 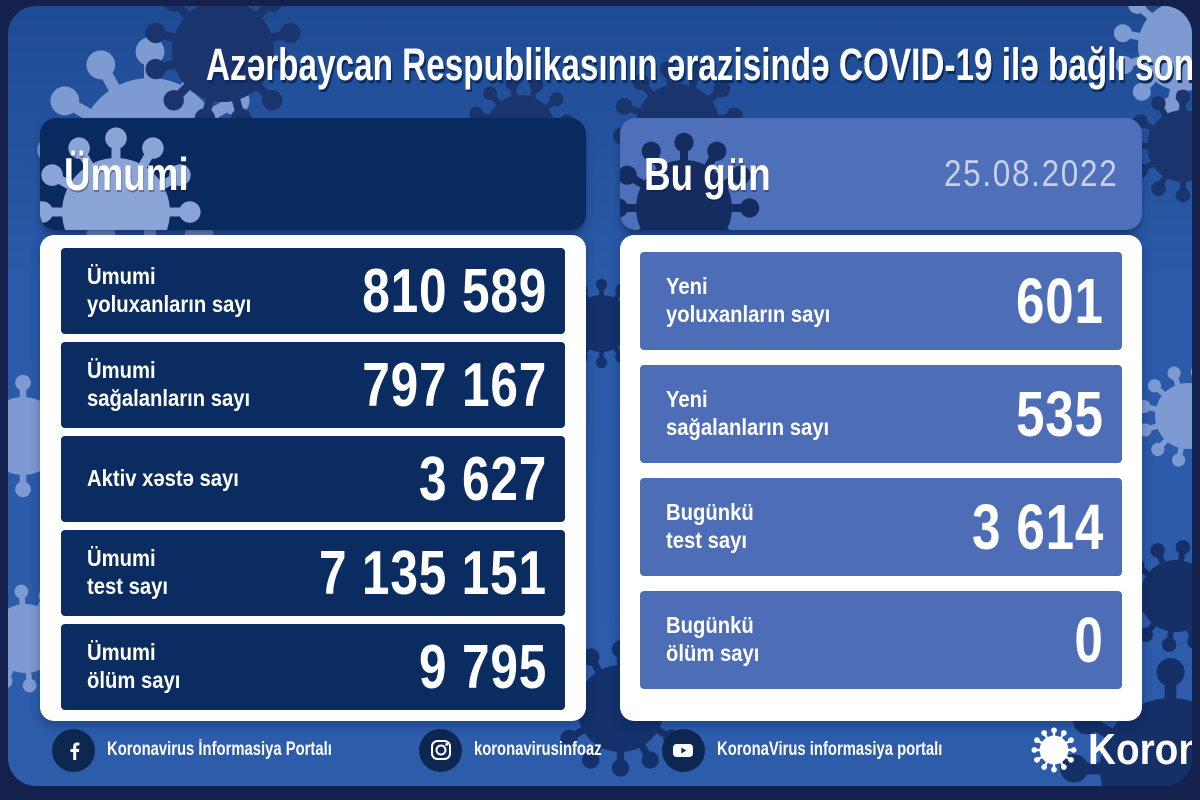 I want to click on stat-label: Bugünkü ölüm sayı, so click(x=713, y=639).